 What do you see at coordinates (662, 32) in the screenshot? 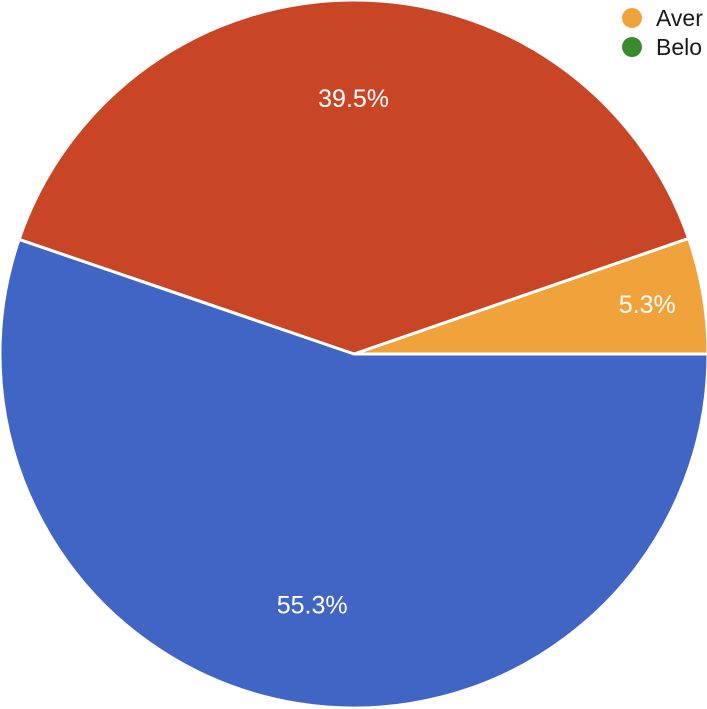
I see `legend: Aver Belo` at bounding box center [662, 32].